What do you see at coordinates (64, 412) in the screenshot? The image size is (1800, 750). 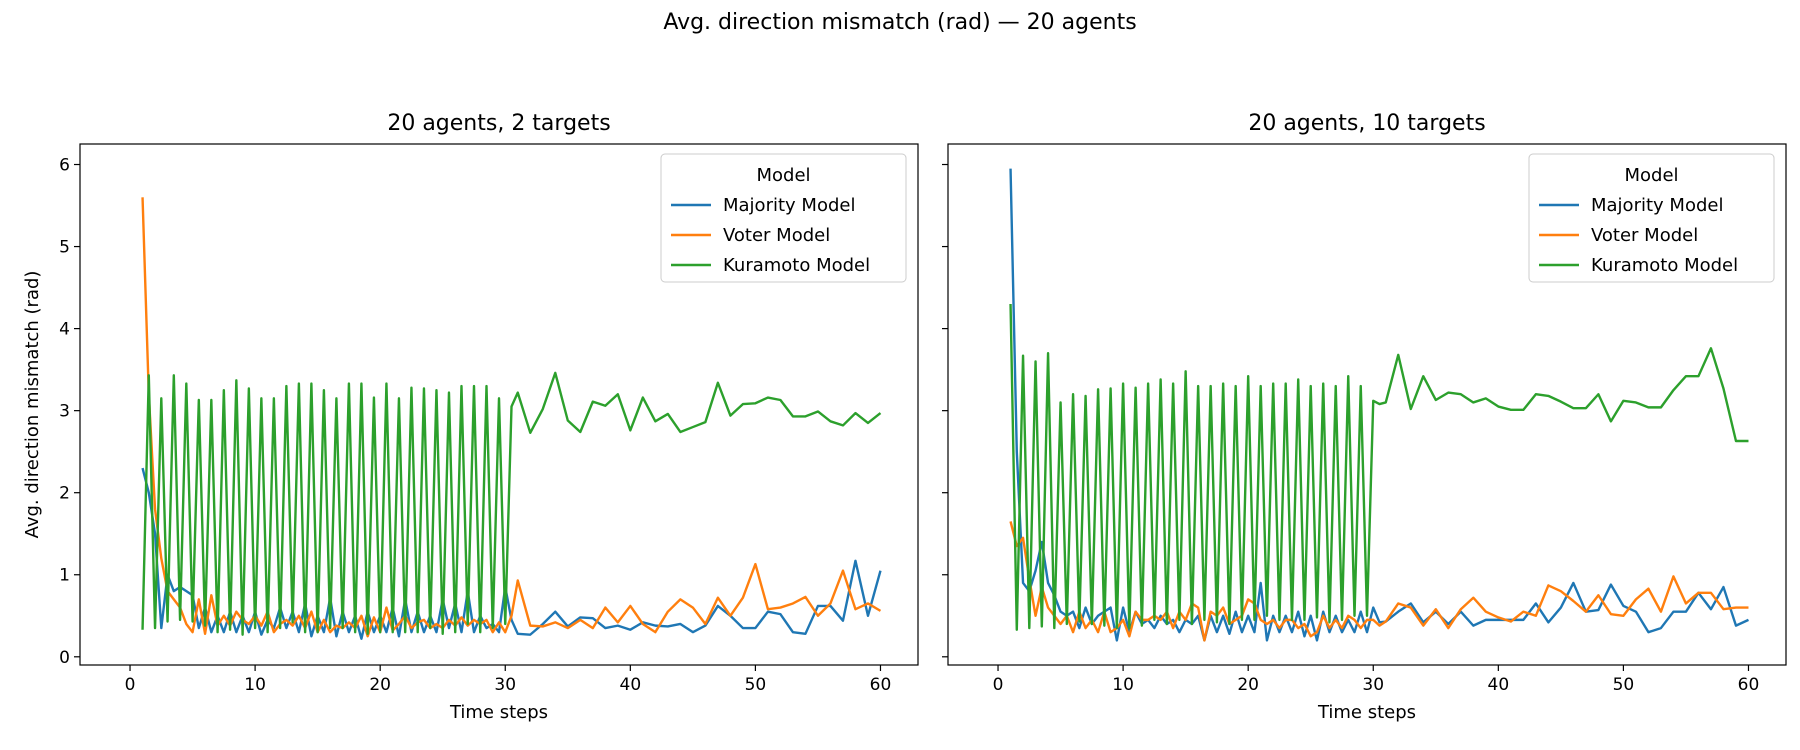 I see `y-tick-label: 3` at bounding box center [64, 412].